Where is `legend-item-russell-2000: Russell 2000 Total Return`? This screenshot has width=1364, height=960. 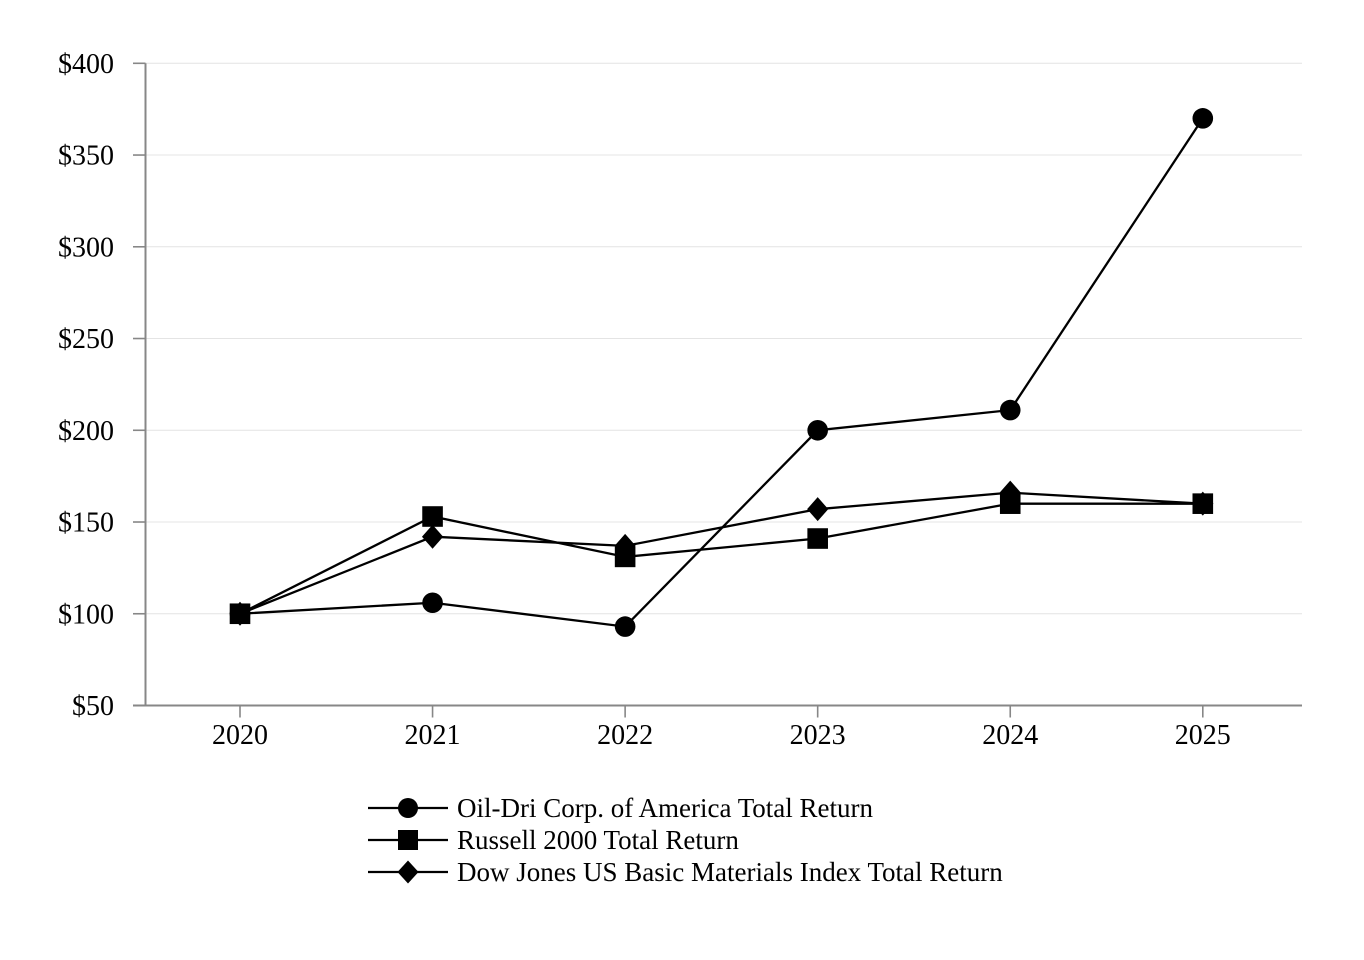
legend-item-russell-2000: Russell 2000 Total Return is located at coordinates (685, 840).